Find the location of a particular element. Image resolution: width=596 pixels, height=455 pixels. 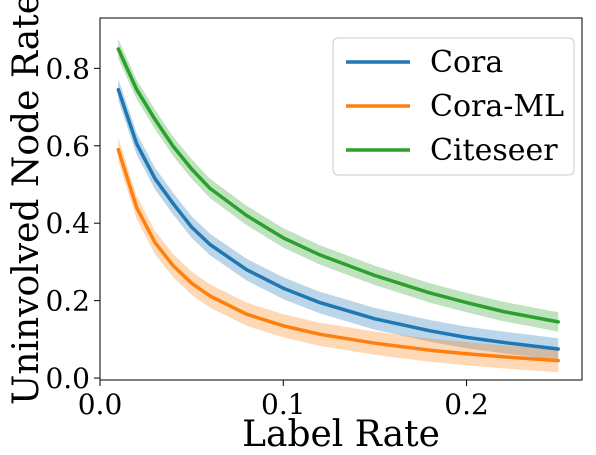

x-tick-label: 0.2 is located at coordinates (466, 404).